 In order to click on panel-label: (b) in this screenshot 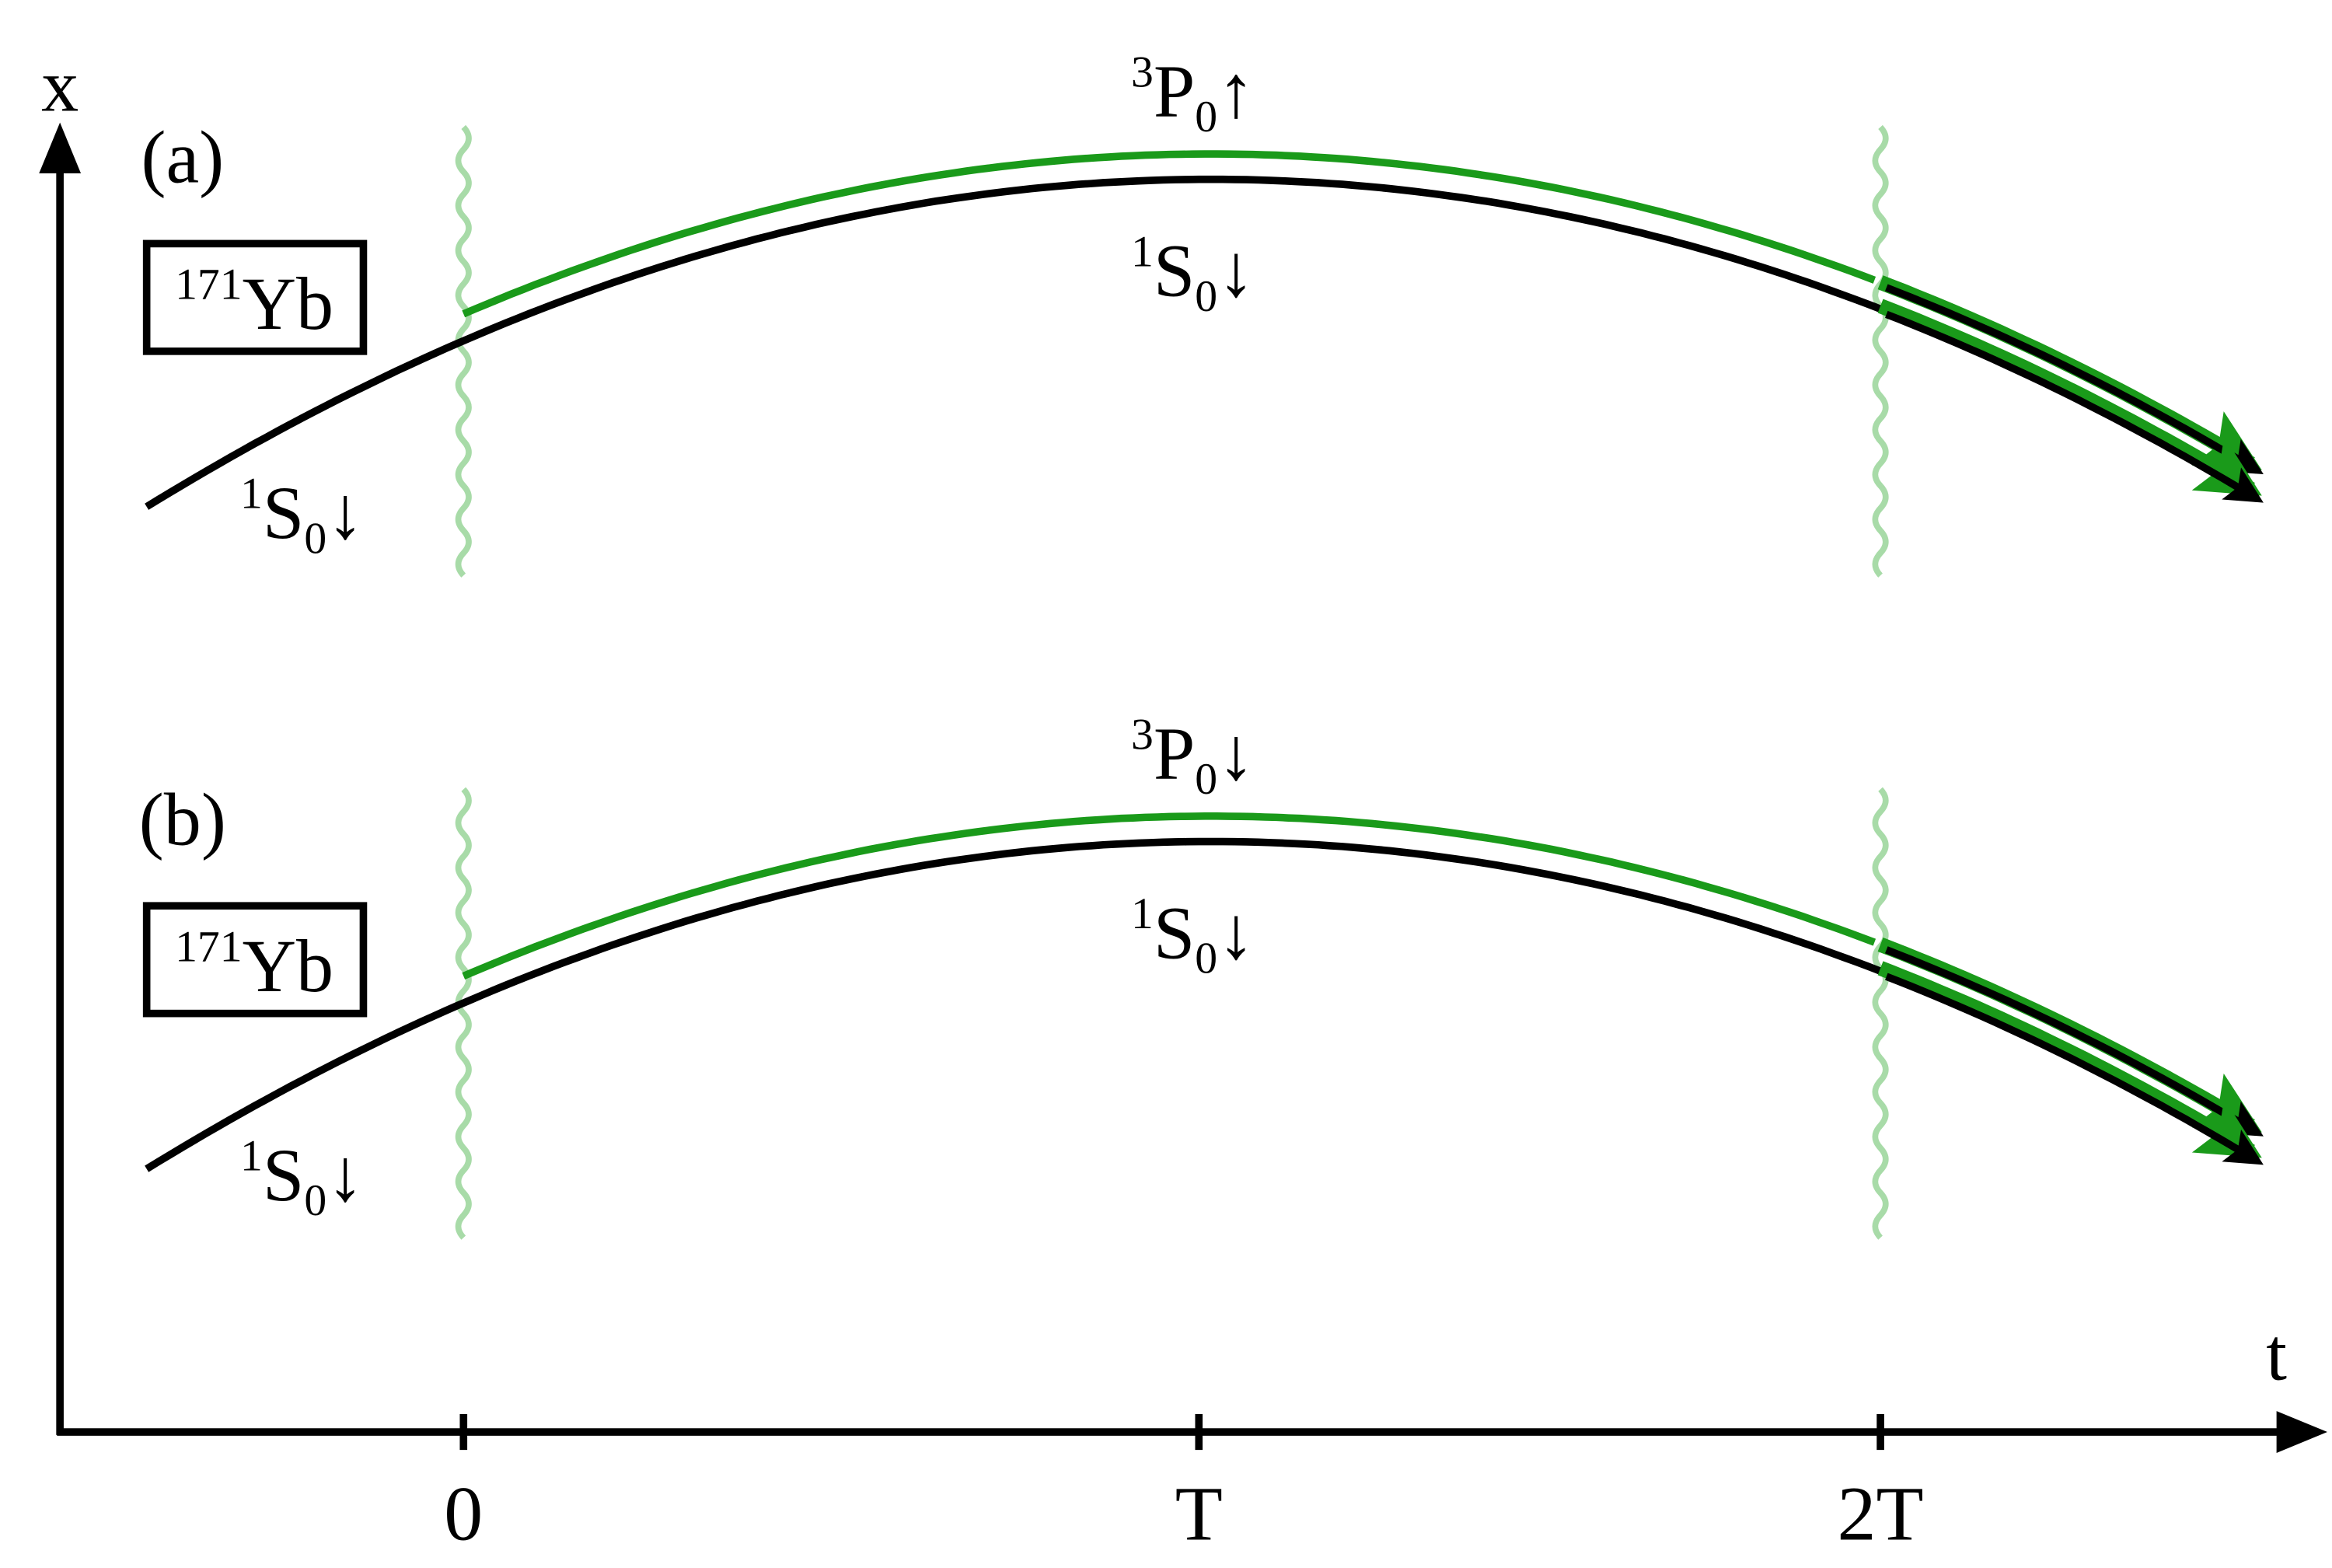, I will do `click(182, 819)`.